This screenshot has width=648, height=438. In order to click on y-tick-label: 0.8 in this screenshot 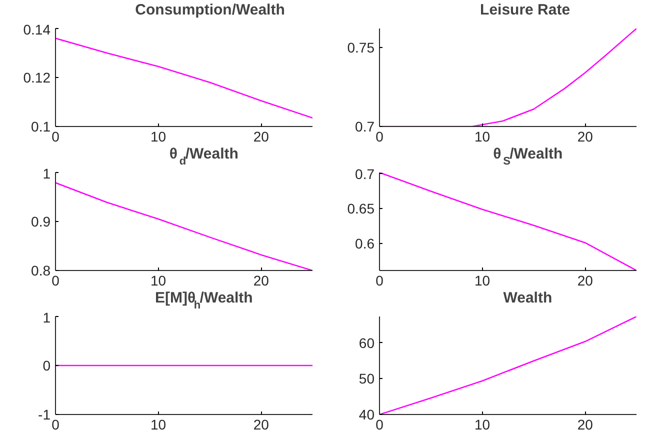, I will do `click(41, 270)`.